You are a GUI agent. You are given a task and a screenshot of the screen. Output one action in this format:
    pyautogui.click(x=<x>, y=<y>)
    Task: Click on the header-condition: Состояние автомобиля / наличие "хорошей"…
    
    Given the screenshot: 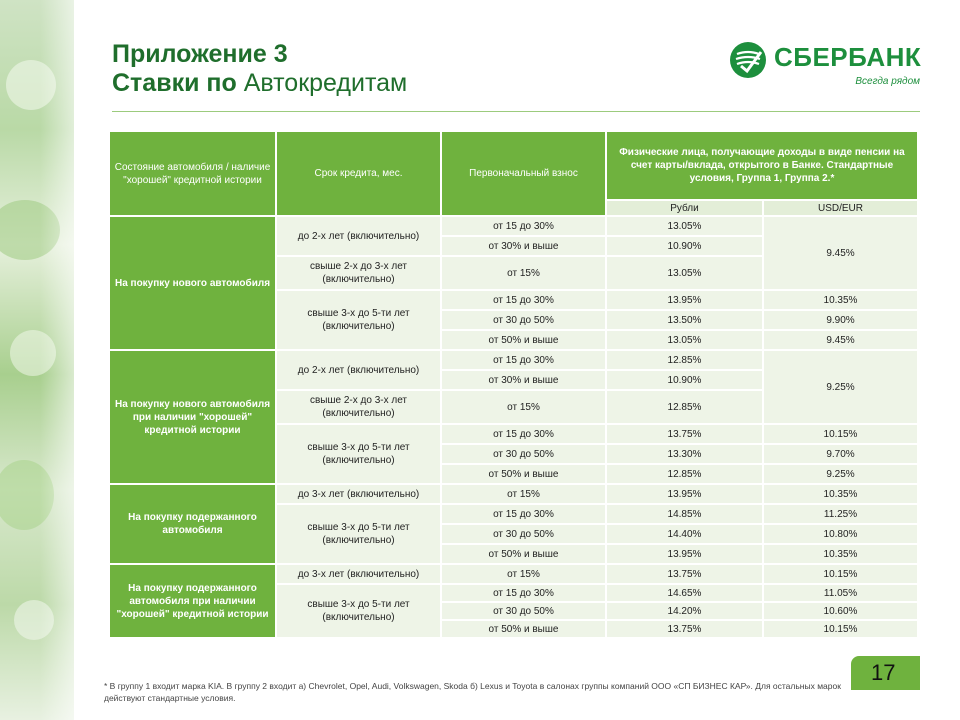 What is the action you would take?
    pyautogui.click(x=192, y=173)
    